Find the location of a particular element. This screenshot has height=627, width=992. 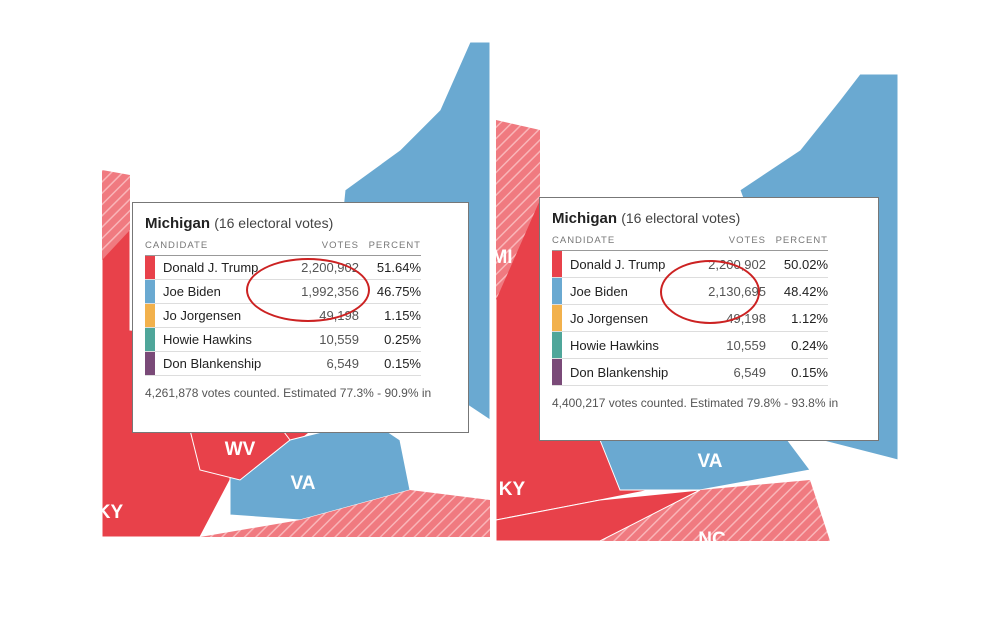

vote-percent: 0.25% is located at coordinates (390, 339).